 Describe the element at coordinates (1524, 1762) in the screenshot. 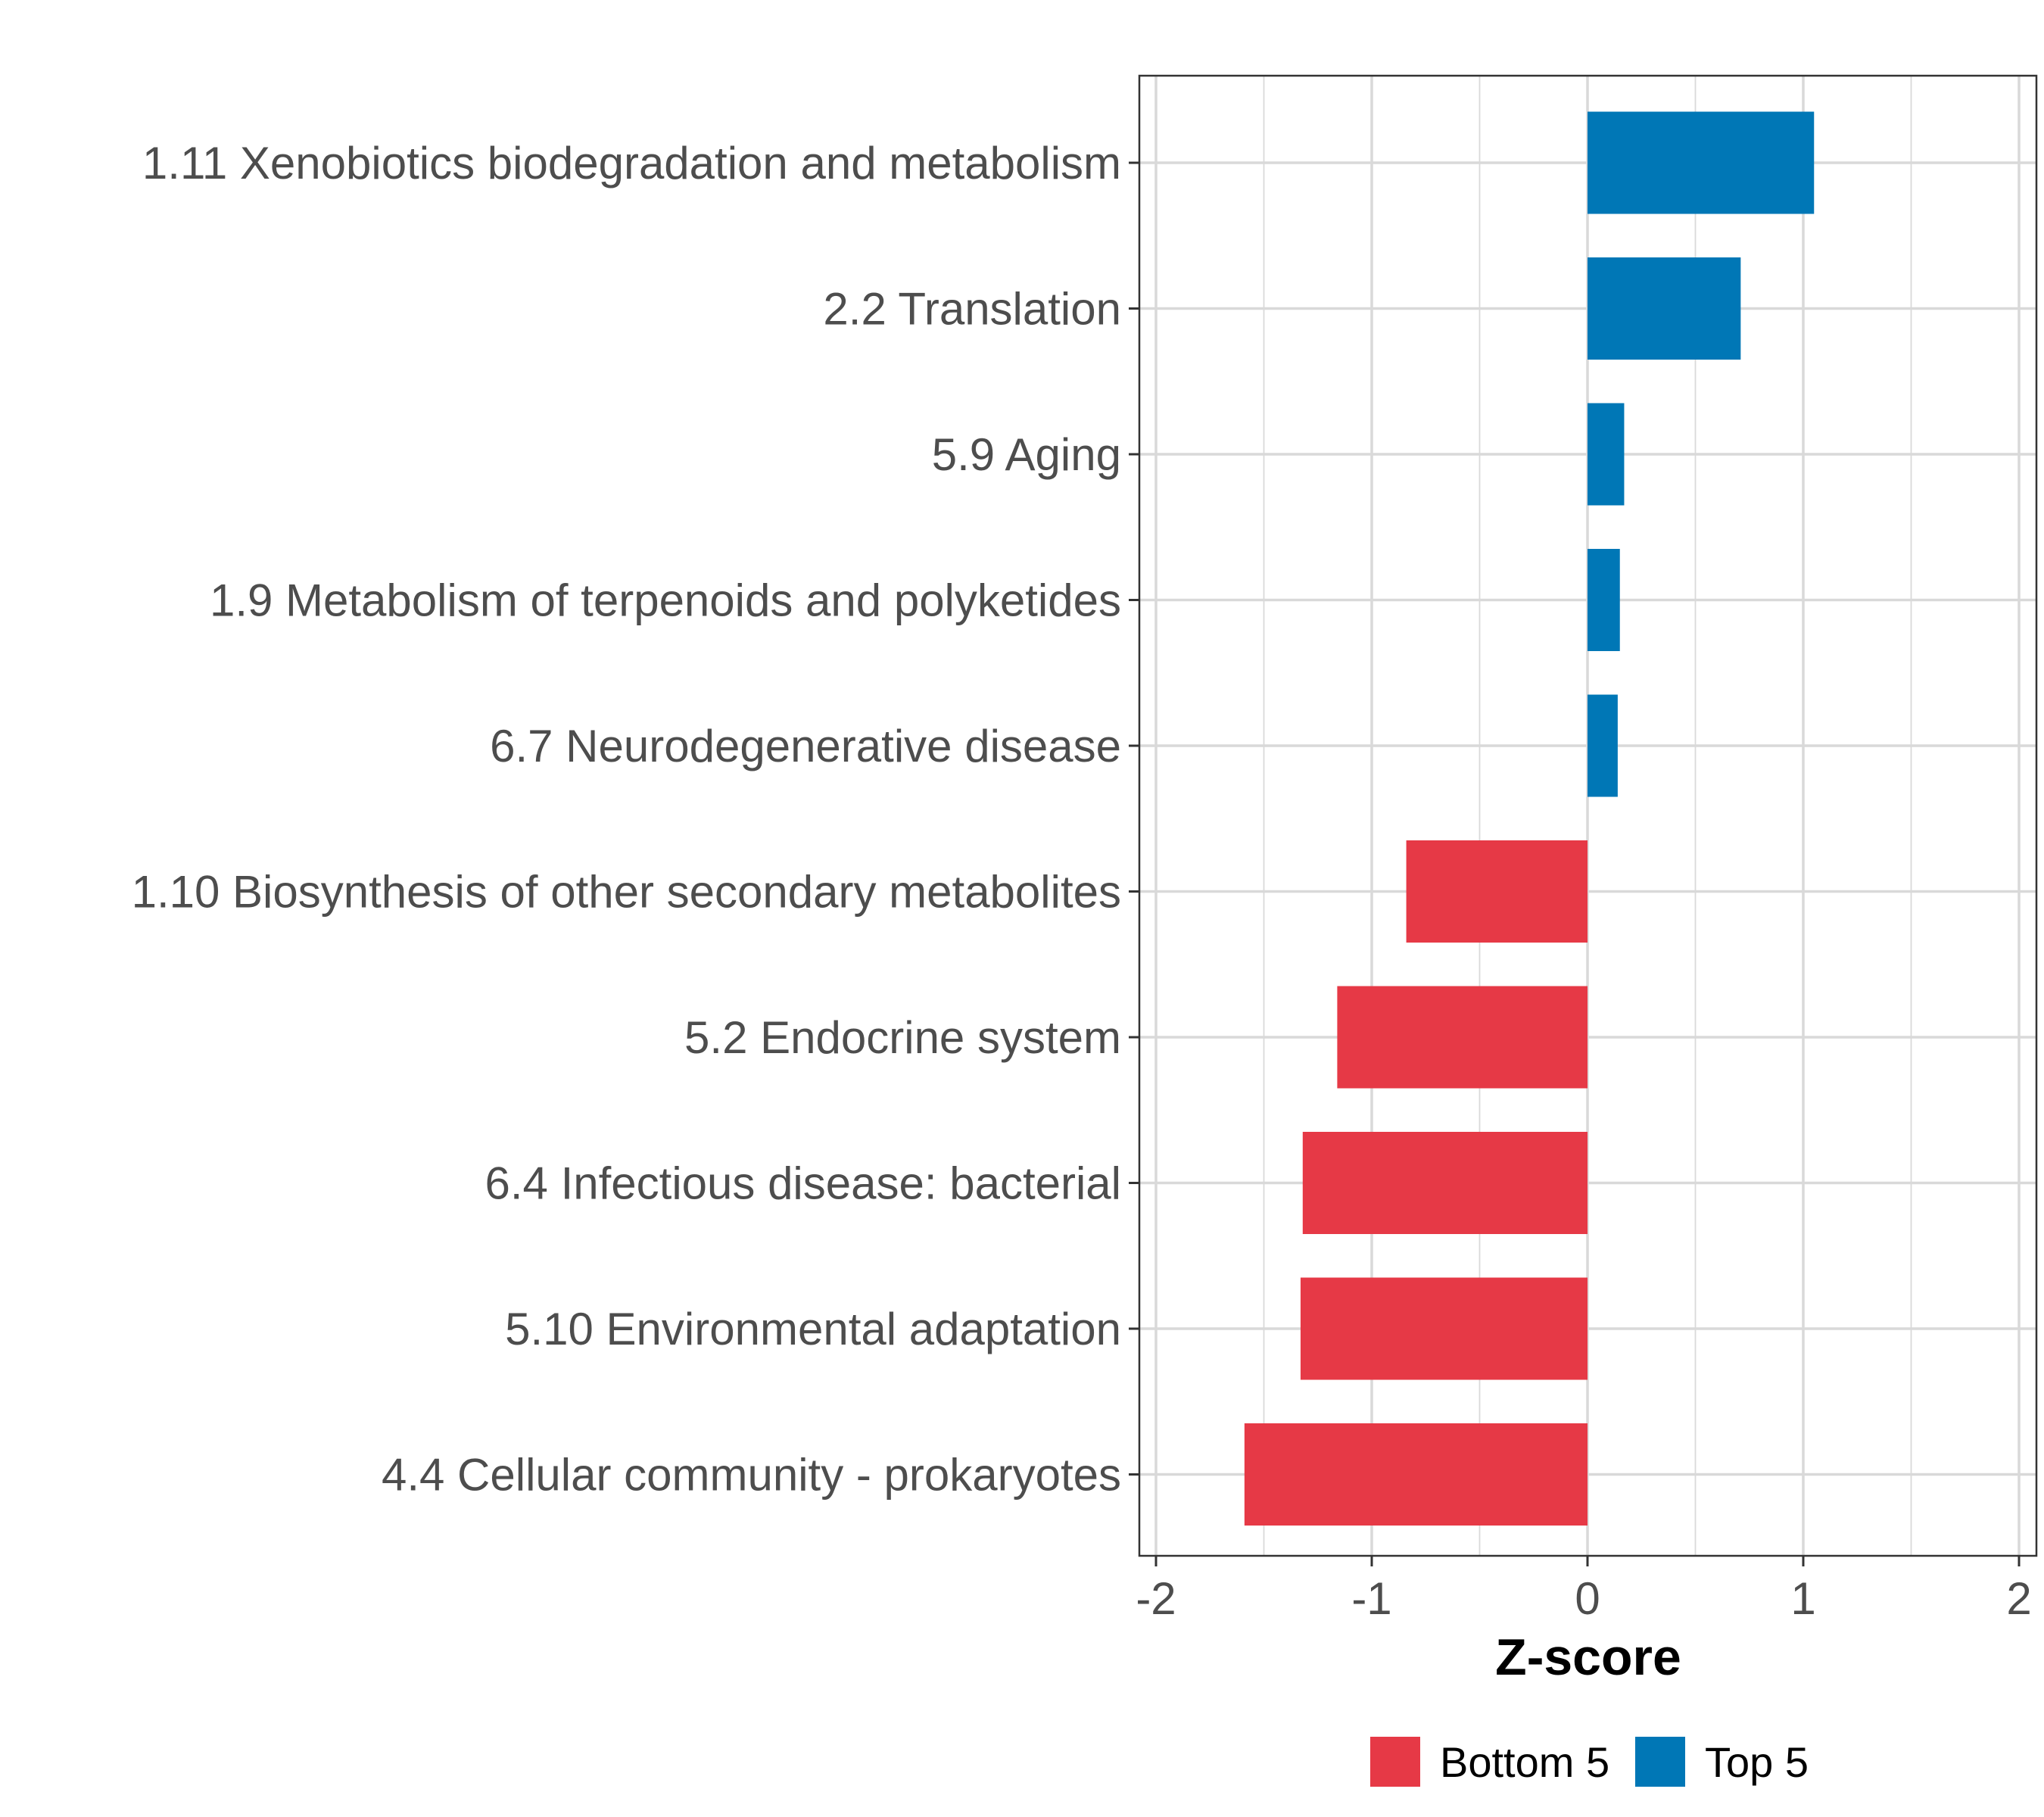

I see `legend-label: Bottom 5` at that location.